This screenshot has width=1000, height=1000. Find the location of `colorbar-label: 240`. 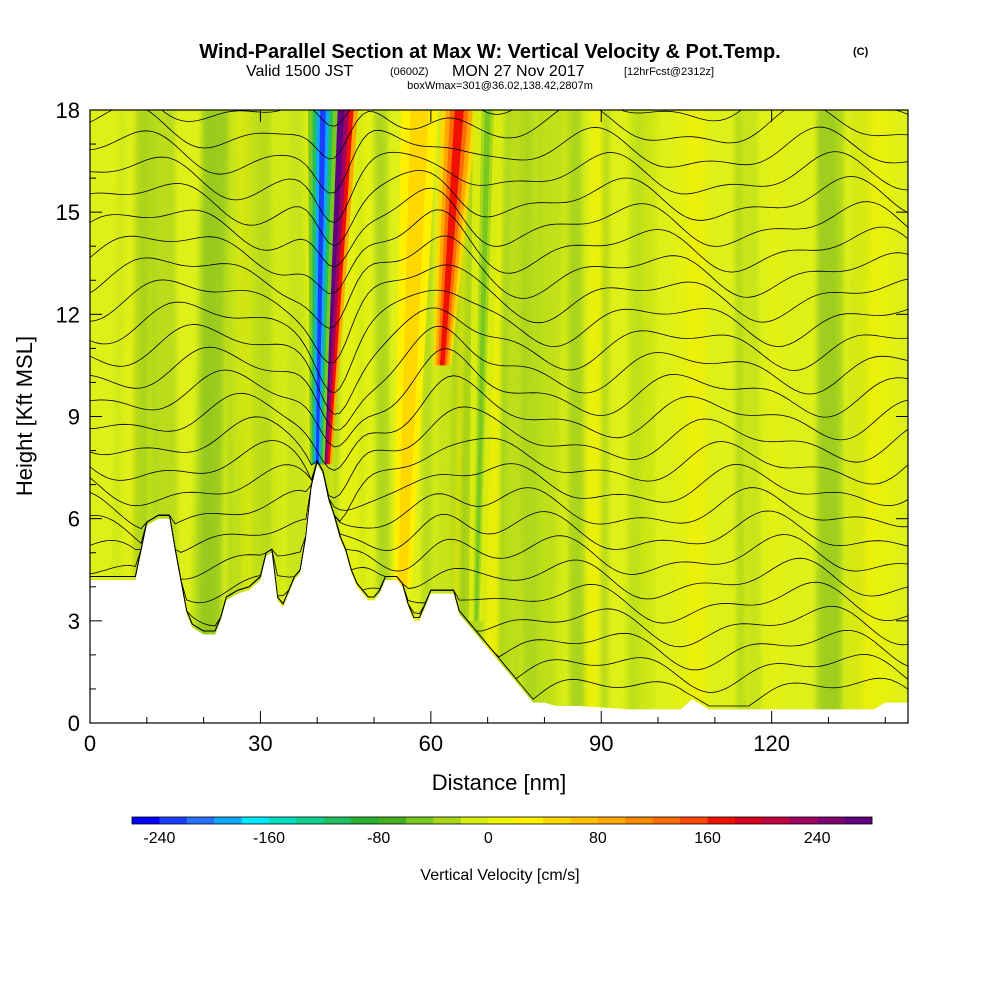

colorbar-label: 240 is located at coordinates (817, 838).